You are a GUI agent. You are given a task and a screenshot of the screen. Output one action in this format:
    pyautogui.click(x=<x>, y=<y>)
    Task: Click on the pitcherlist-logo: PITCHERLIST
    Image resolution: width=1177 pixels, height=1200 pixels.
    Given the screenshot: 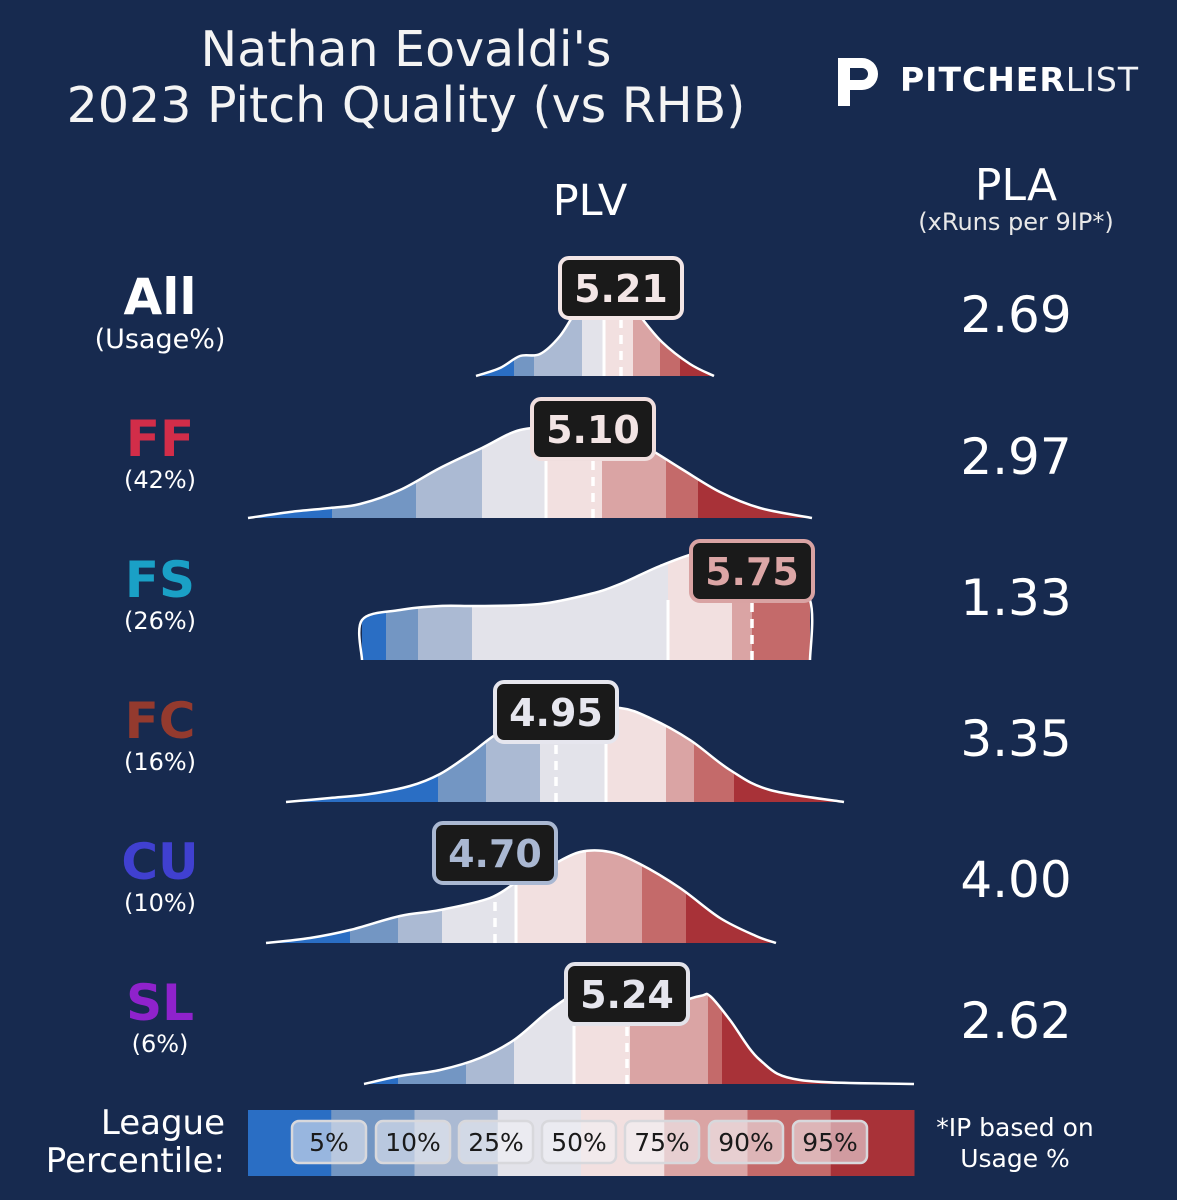 What is the action you would take?
    pyautogui.click(x=987, y=80)
    